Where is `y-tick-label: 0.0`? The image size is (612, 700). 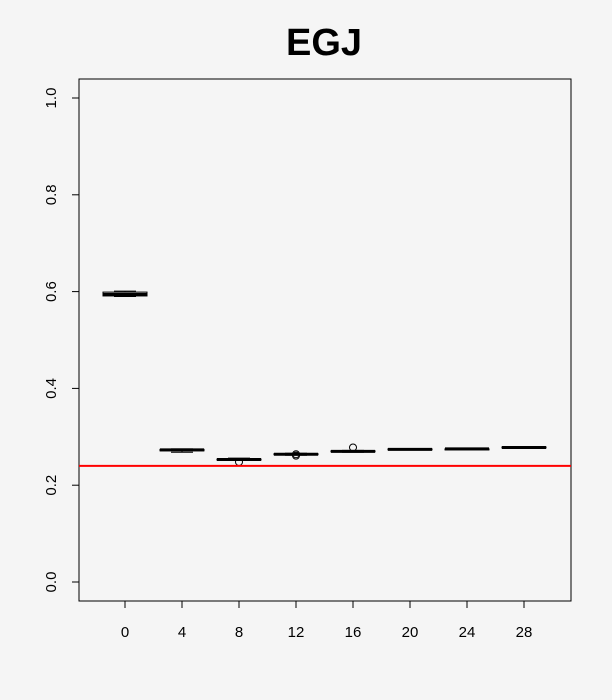 y-tick-label: 0.0 is located at coordinates (51, 582).